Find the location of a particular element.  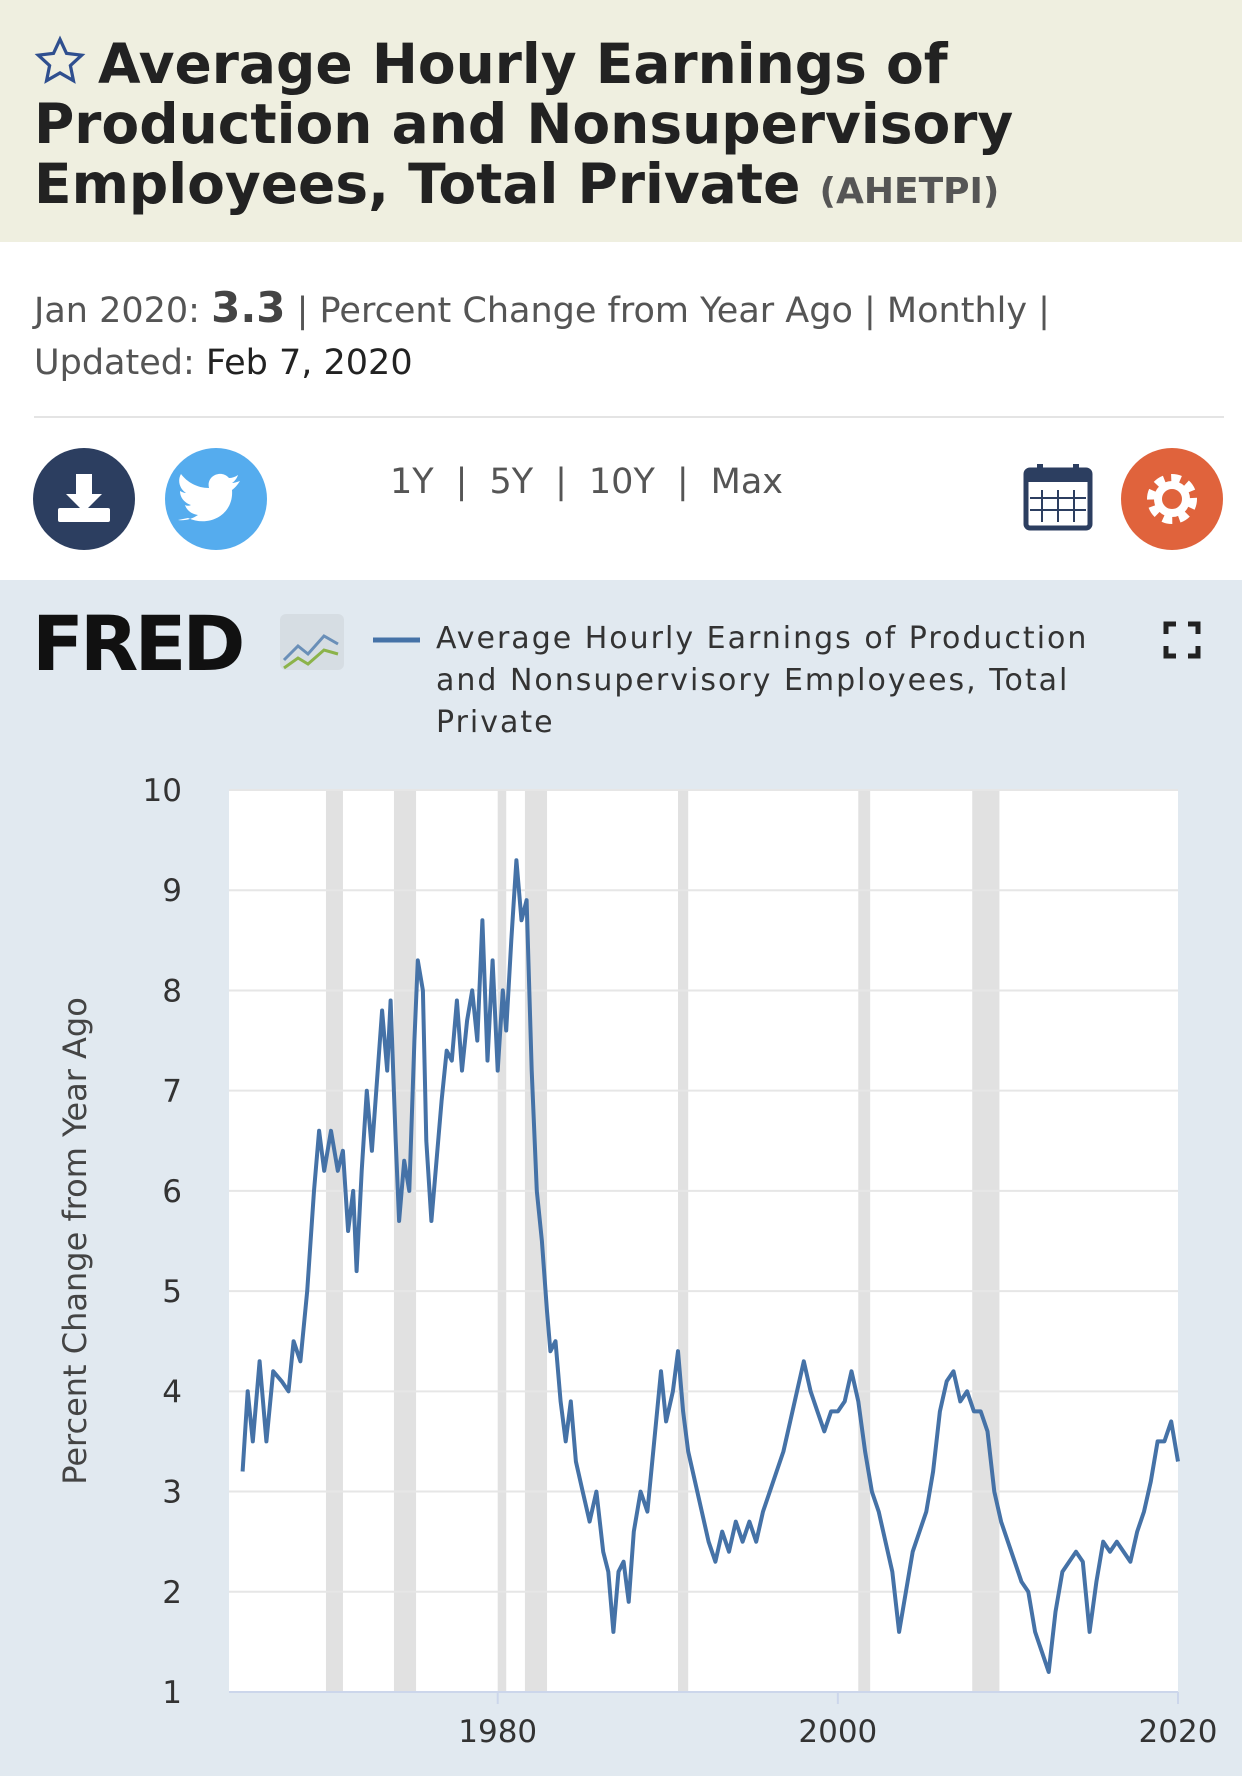

y-tick-label: 2 is located at coordinates (172, 1593).